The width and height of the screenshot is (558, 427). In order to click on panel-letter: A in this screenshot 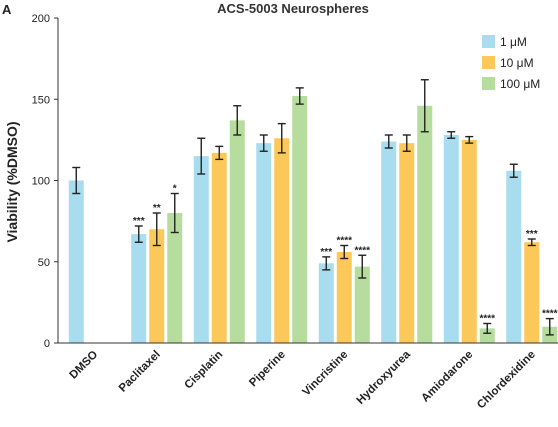, I will do `click(7, 9)`.